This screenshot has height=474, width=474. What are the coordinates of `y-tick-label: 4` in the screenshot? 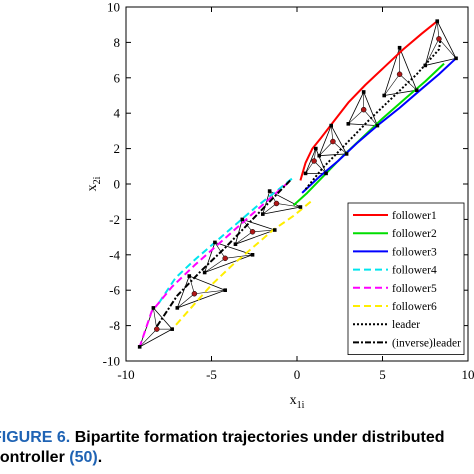 It's located at (117, 113).